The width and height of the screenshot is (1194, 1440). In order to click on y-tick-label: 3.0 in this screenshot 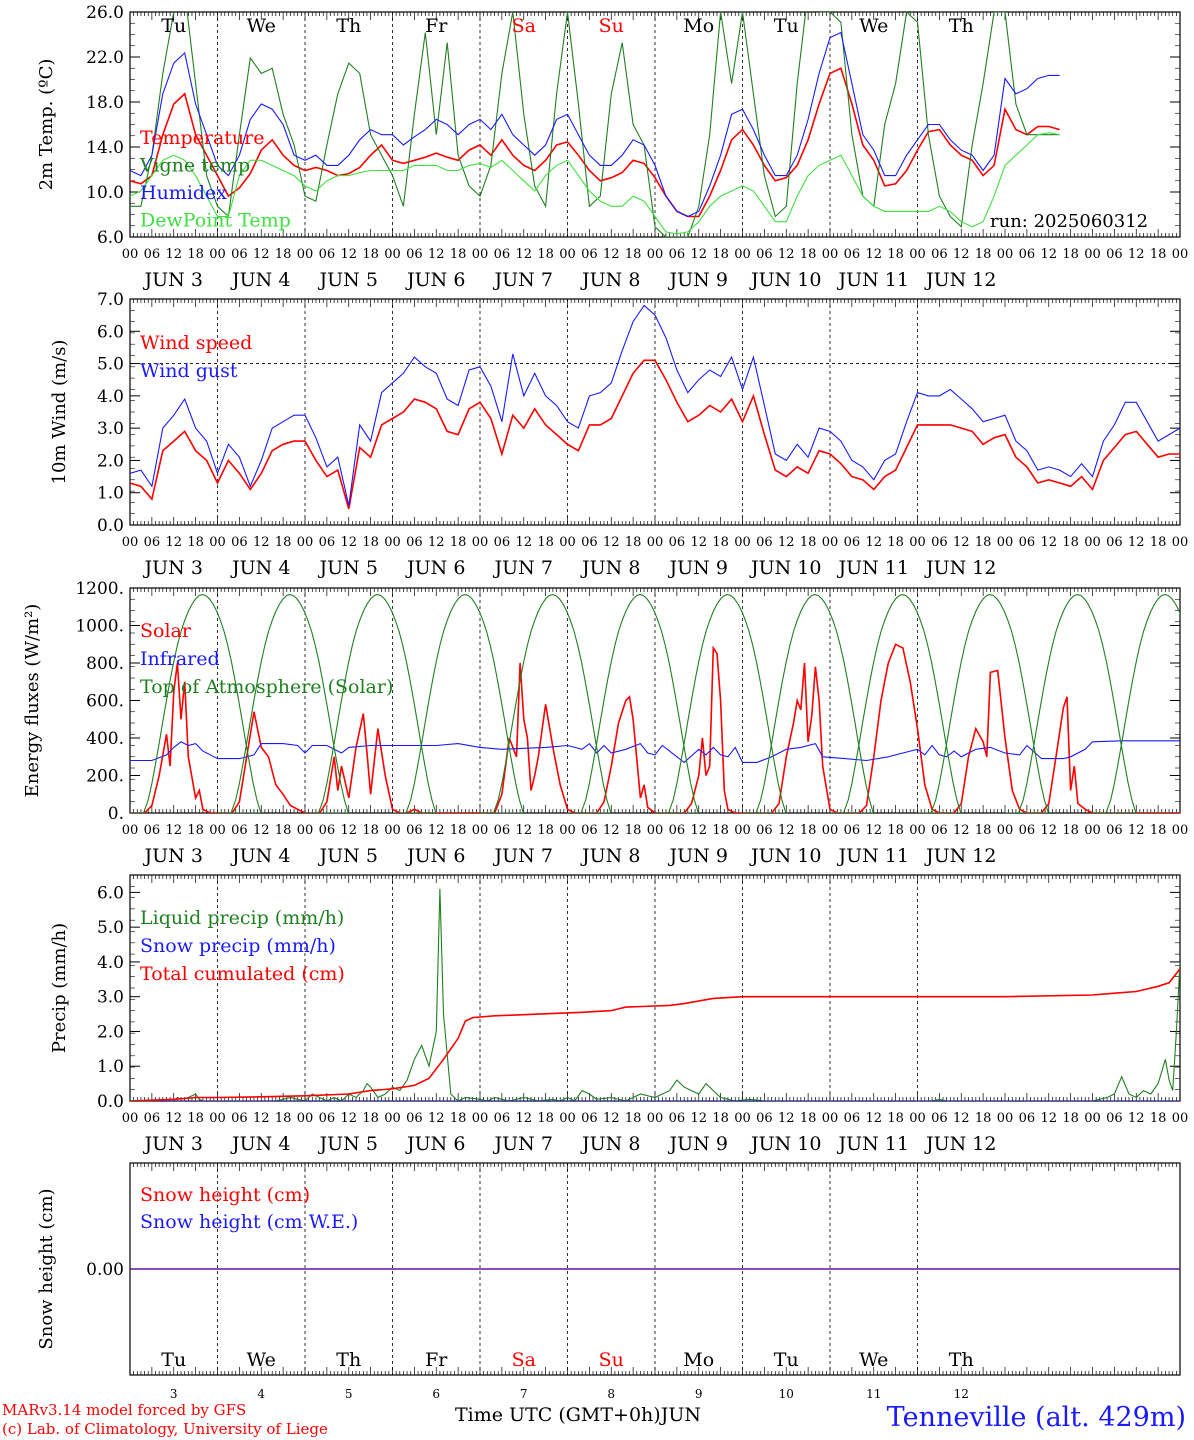, I will do `click(110, 429)`.